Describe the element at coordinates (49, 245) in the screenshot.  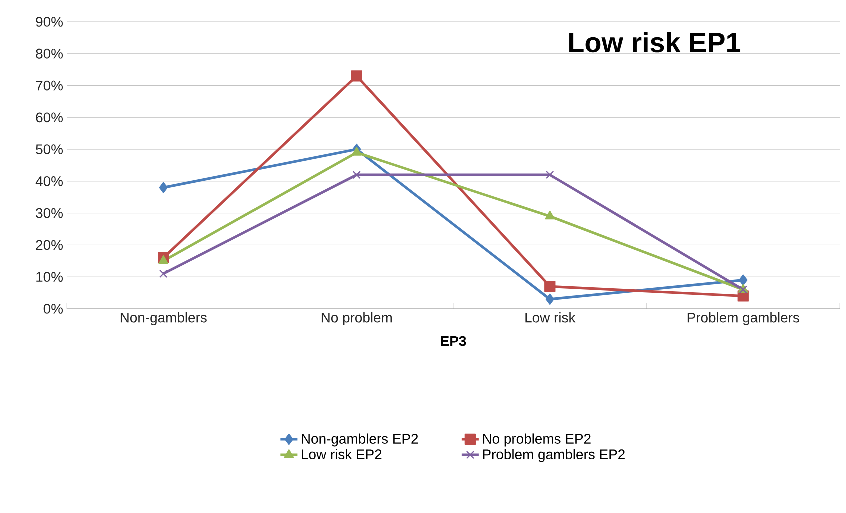
I see `y-tick-label: 20%` at that location.